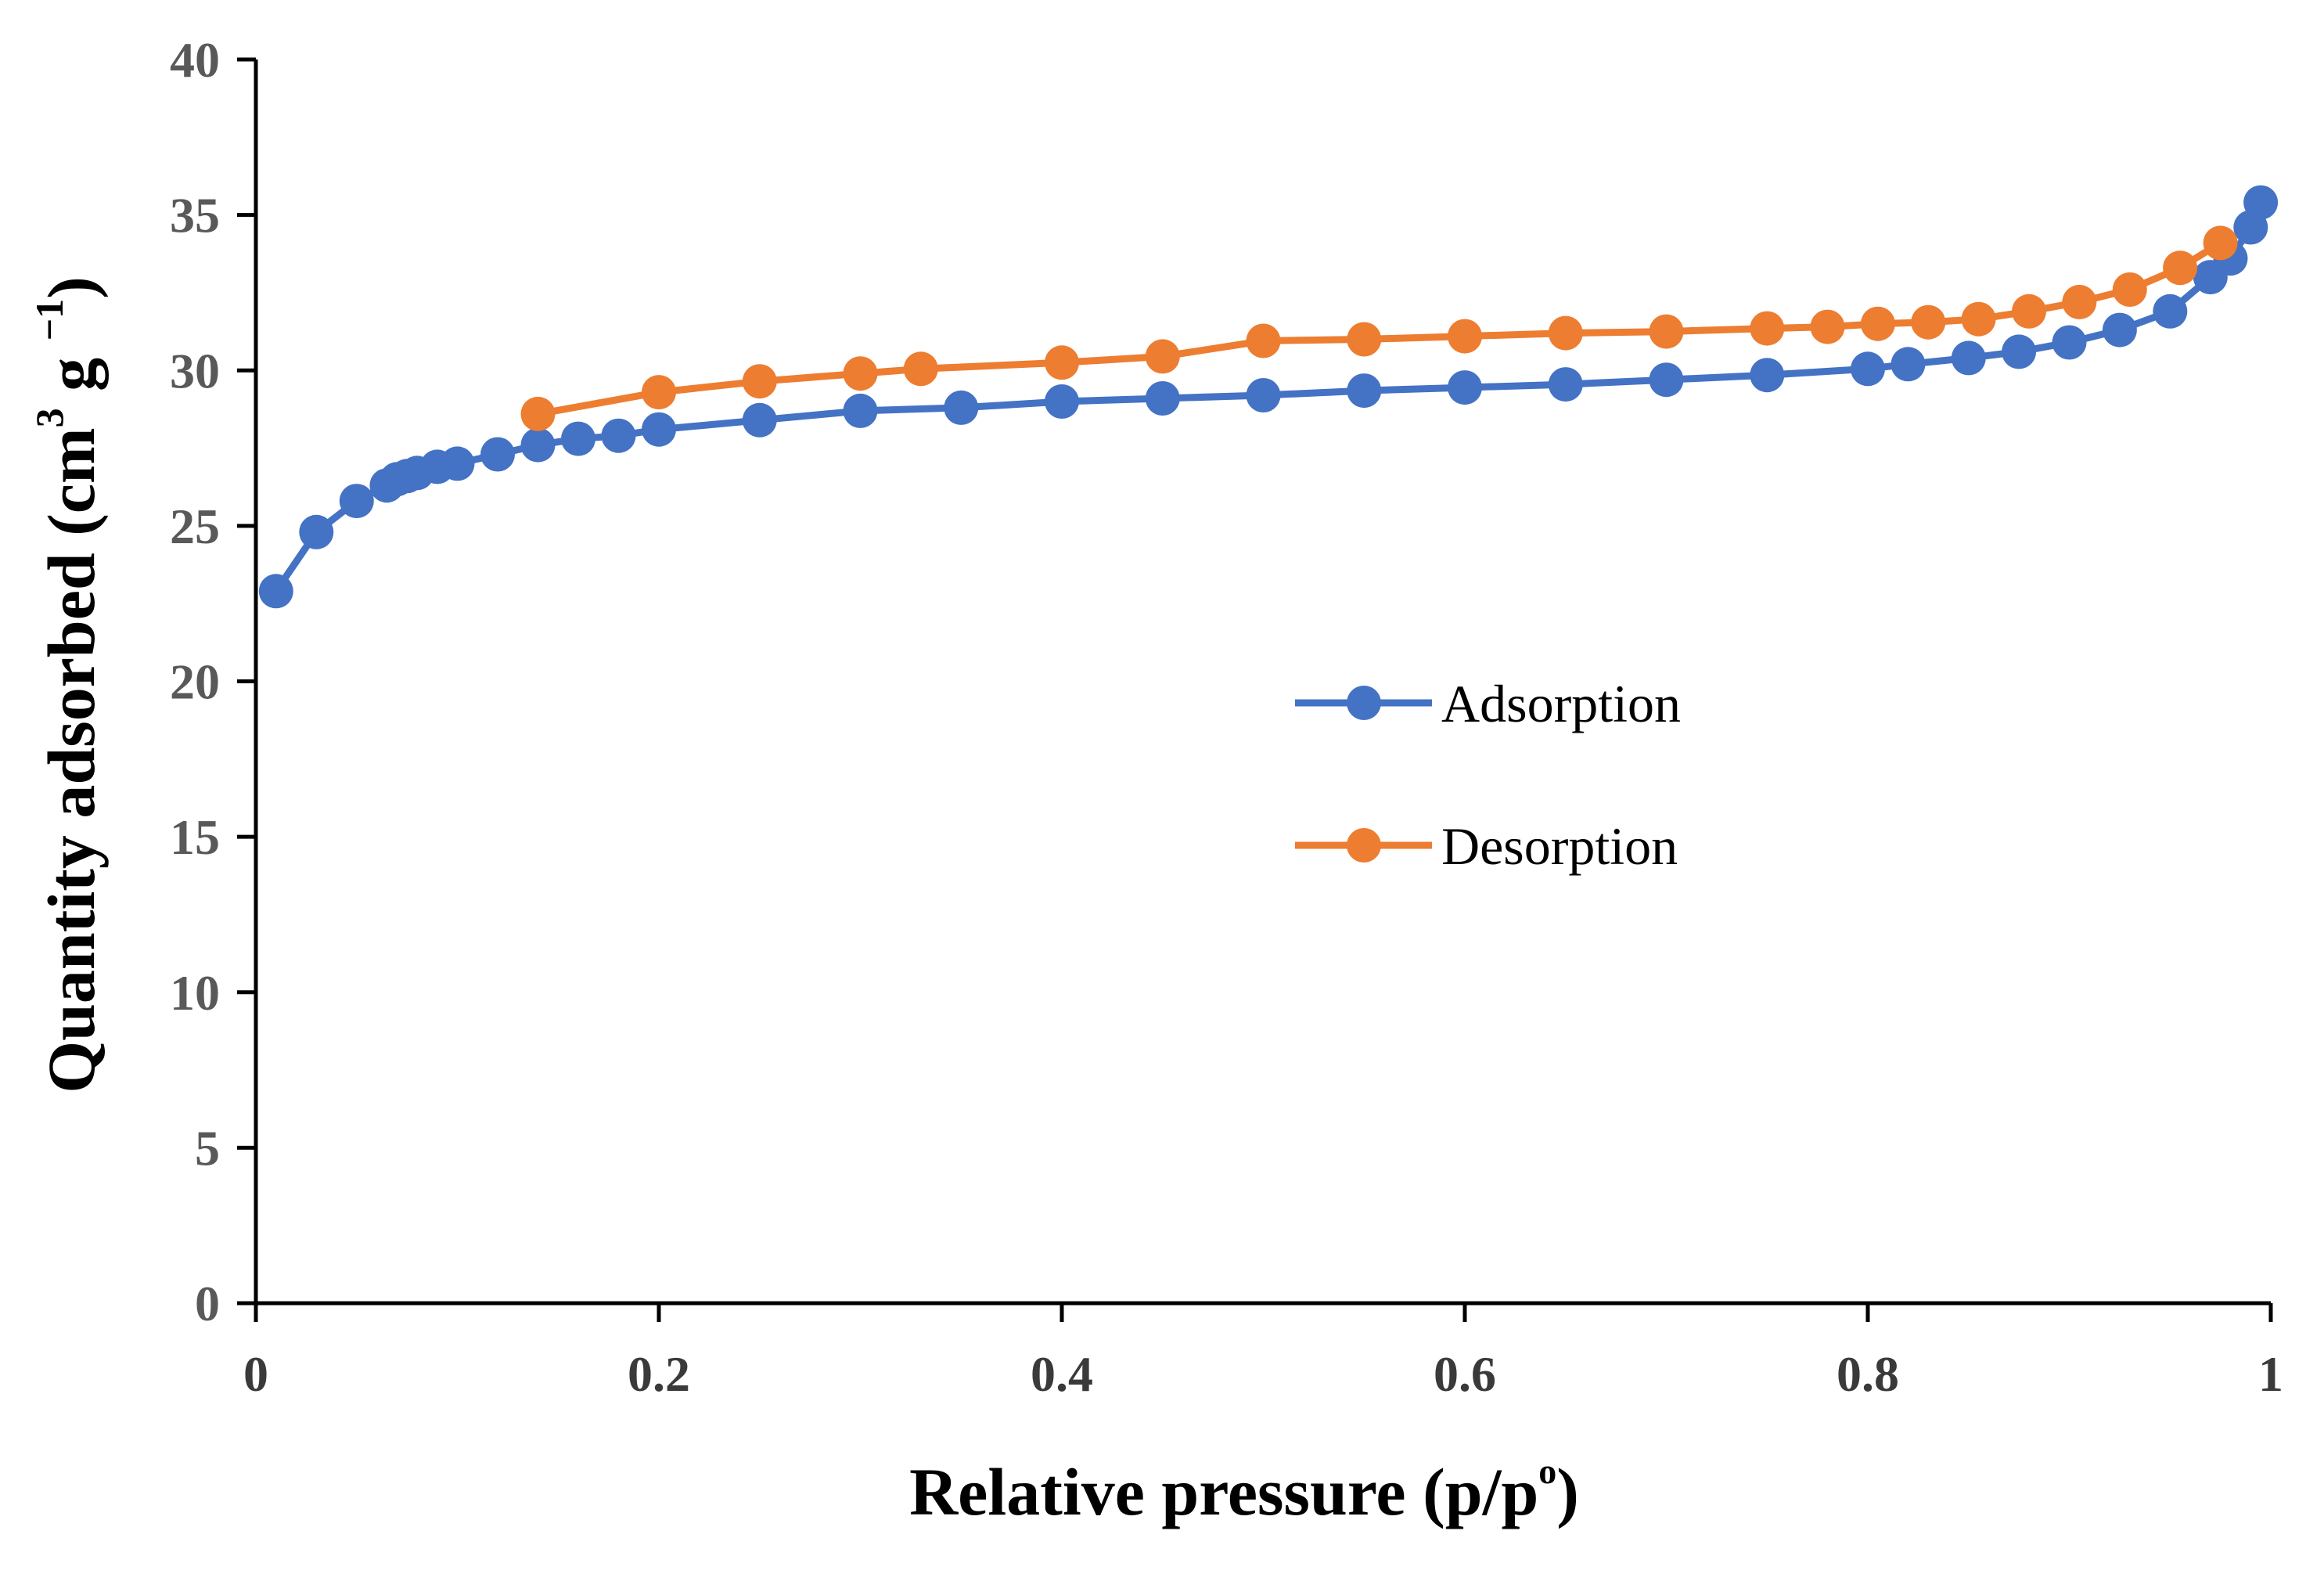  I want to click on y-tick-label: 15, so click(195, 837).